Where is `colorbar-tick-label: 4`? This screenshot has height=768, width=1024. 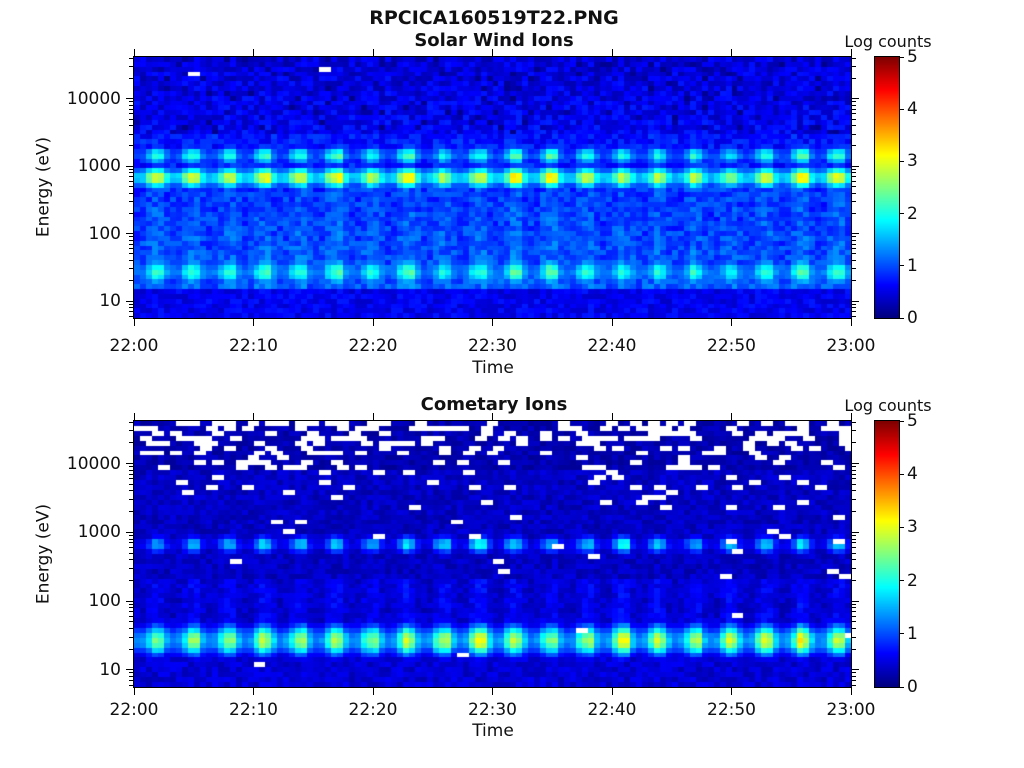 colorbar-tick-label: 4 is located at coordinates (912, 109).